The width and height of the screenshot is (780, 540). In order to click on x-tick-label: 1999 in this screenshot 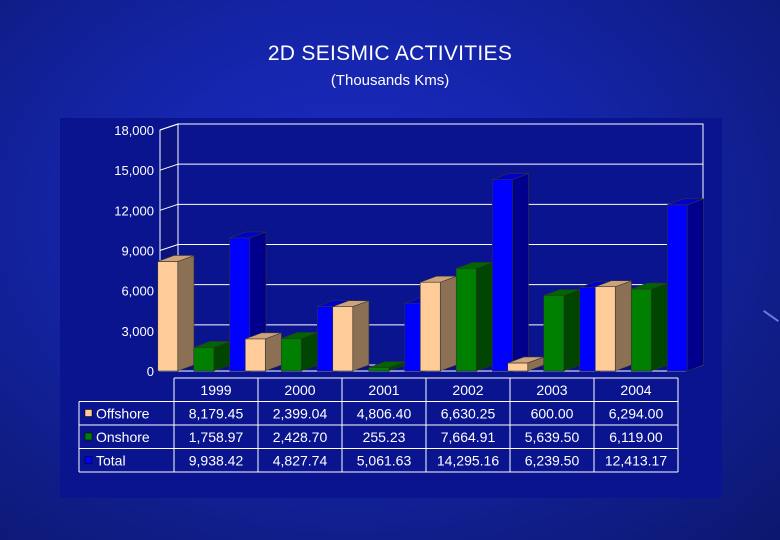, I will do `click(215, 390)`.